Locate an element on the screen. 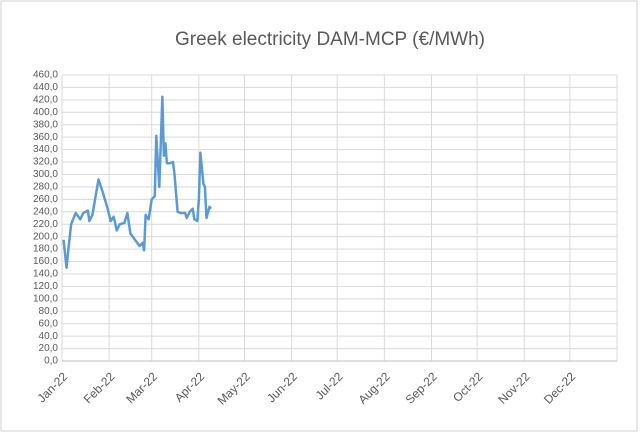 The image size is (640, 434). y-tick-label: 260,0 is located at coordinates (45, 199).